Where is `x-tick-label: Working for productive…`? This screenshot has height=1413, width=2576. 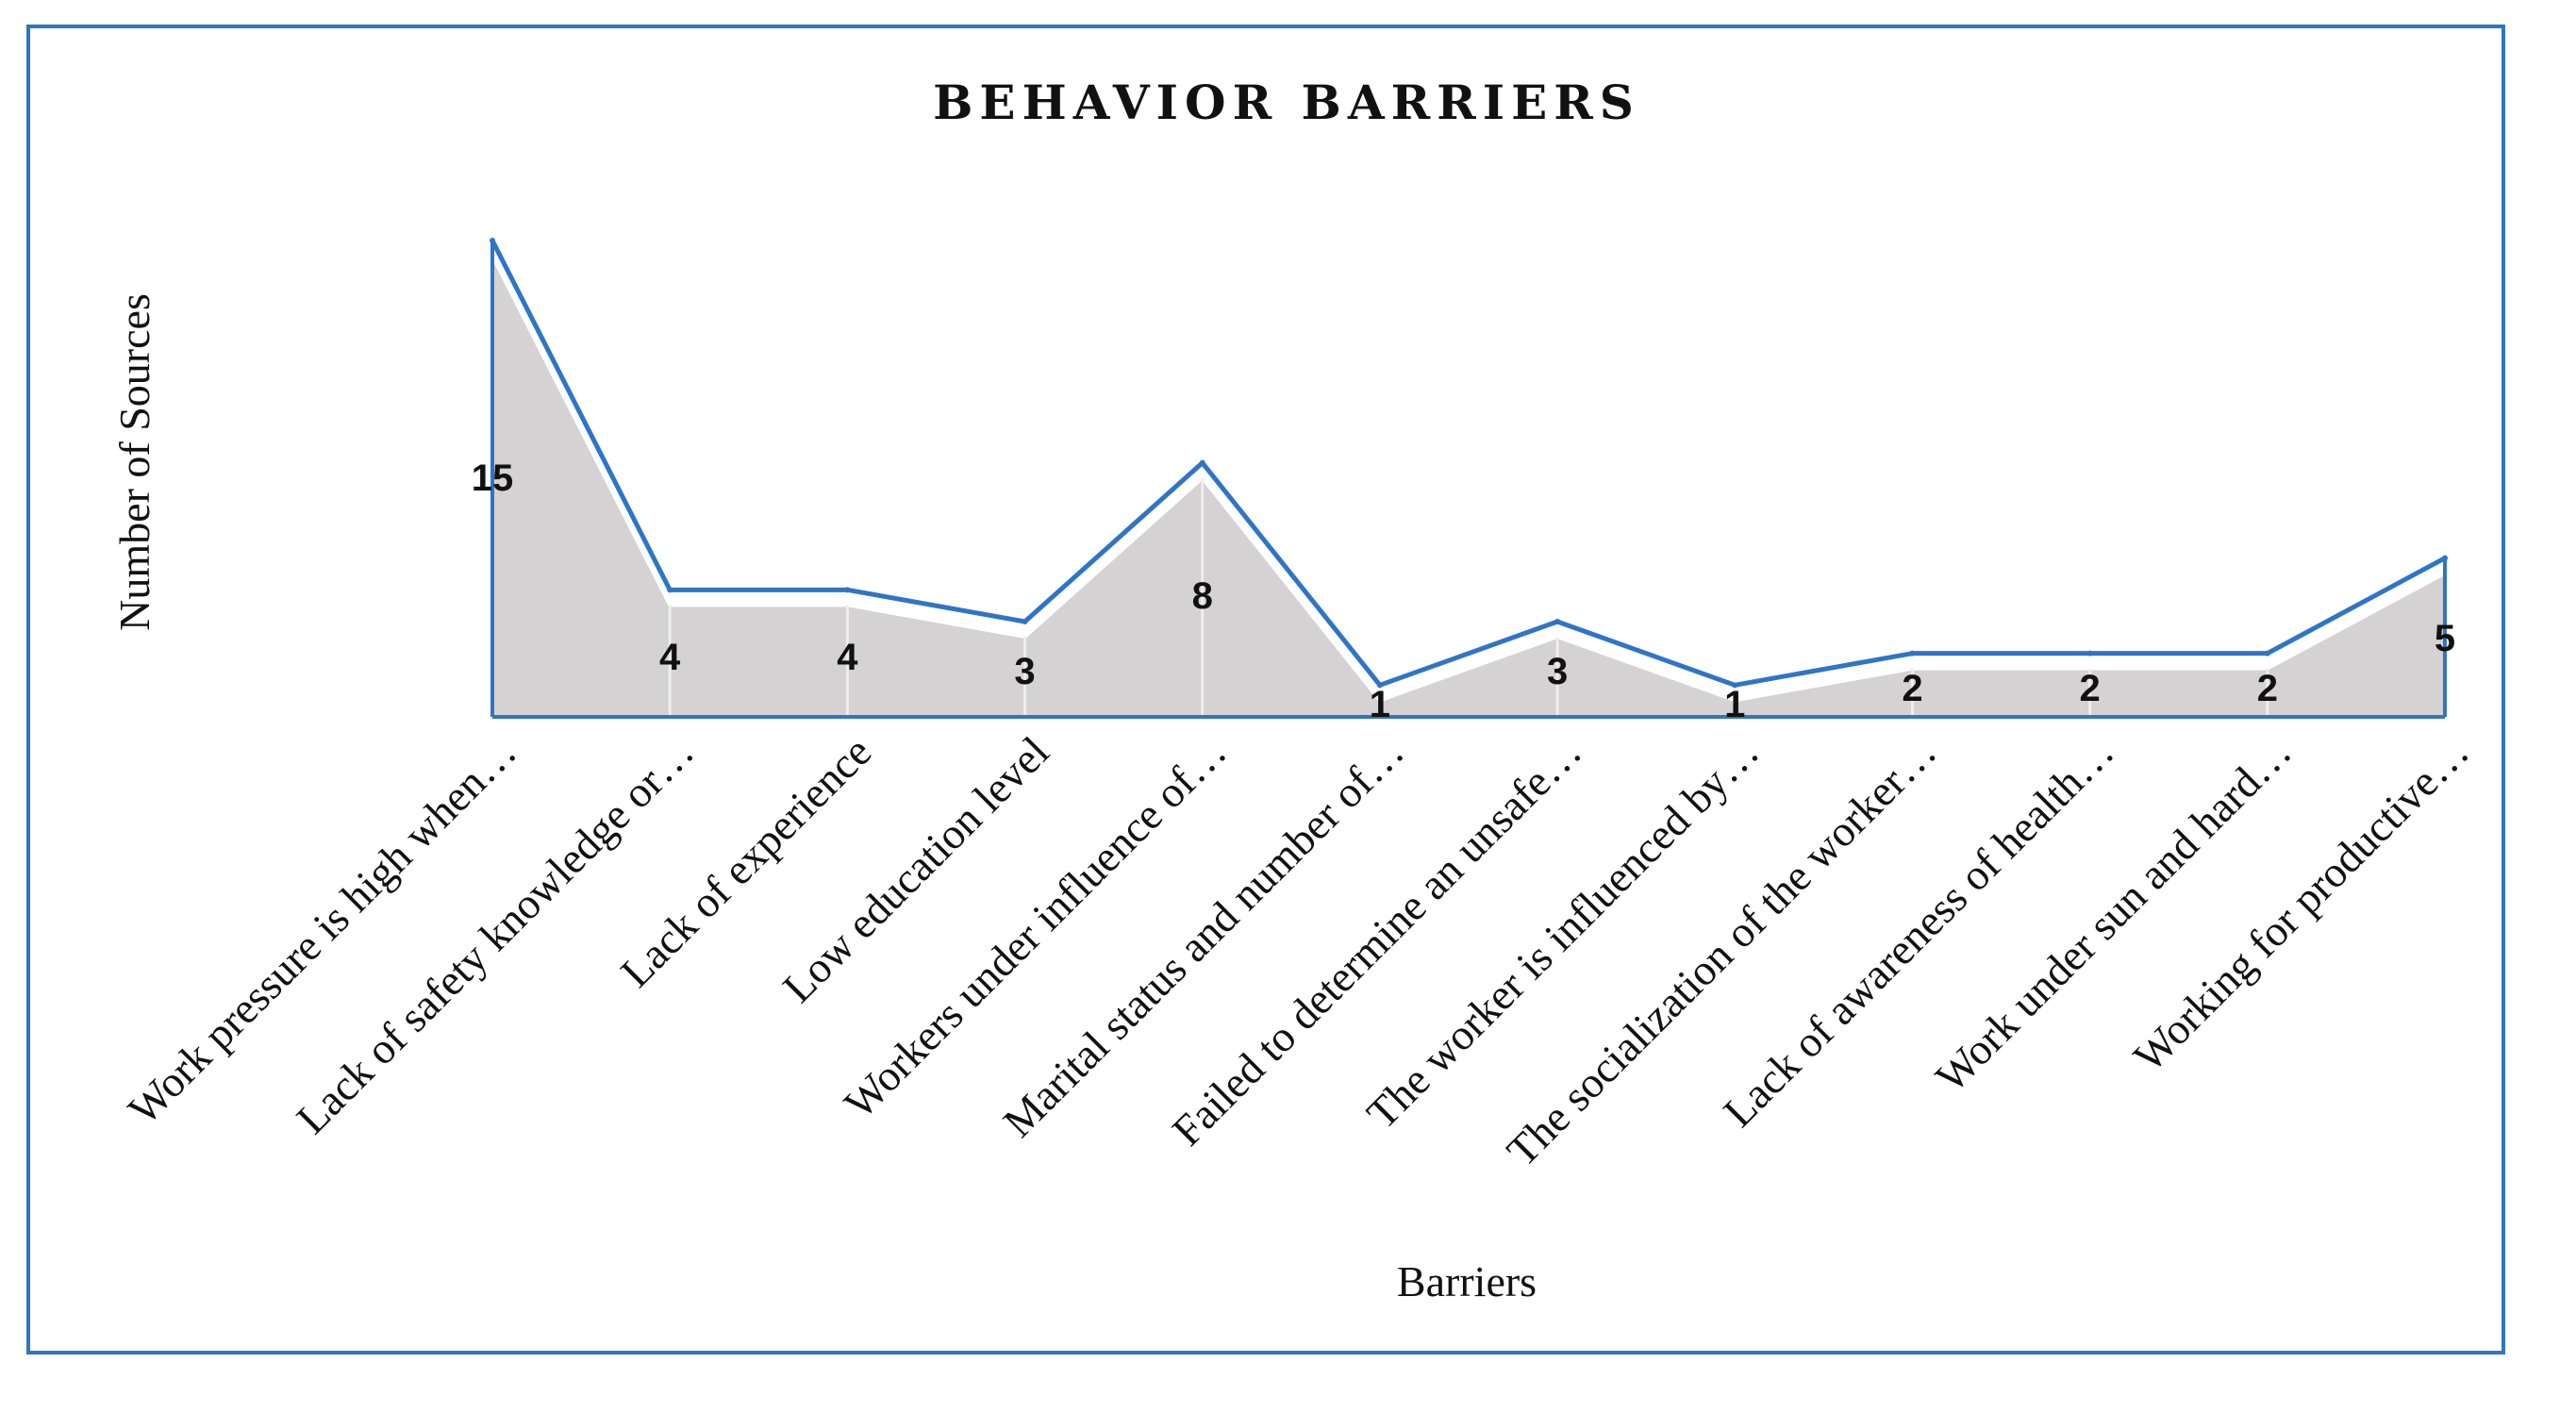 x-tick-label: Working for productive… is located at coordinates (2301, 904).